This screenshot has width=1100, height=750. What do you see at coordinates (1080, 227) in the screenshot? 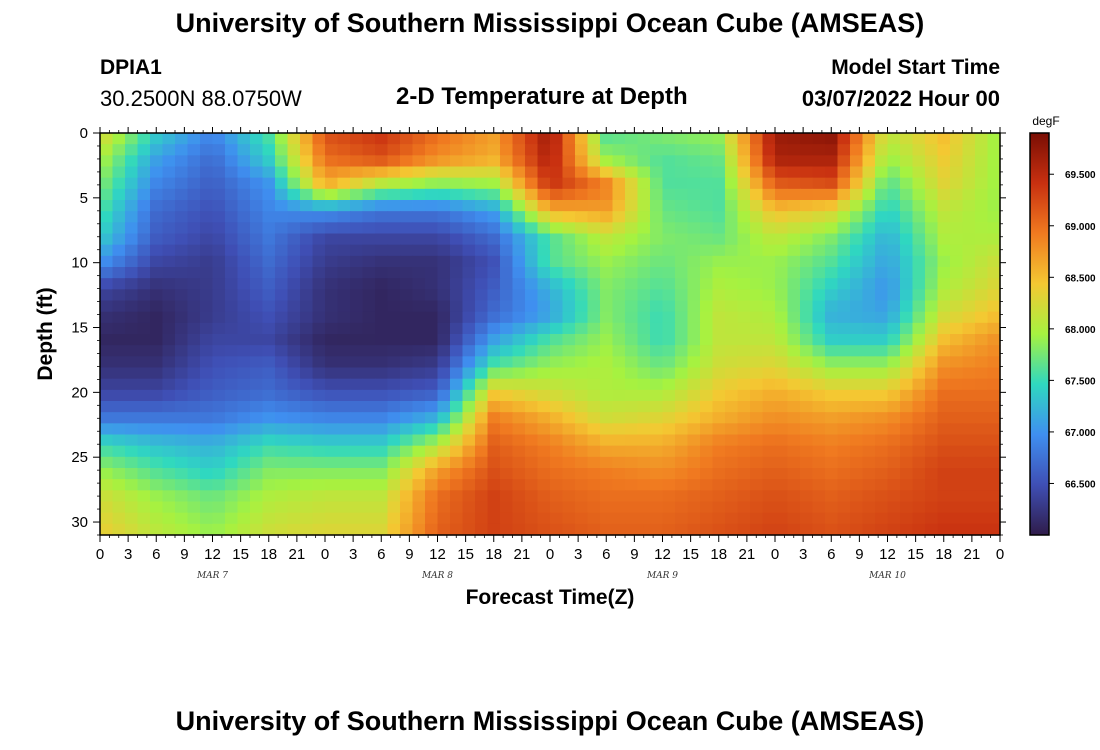
I see `colorbar-tick-label: 69.000` at bounding box center [1080, 227].